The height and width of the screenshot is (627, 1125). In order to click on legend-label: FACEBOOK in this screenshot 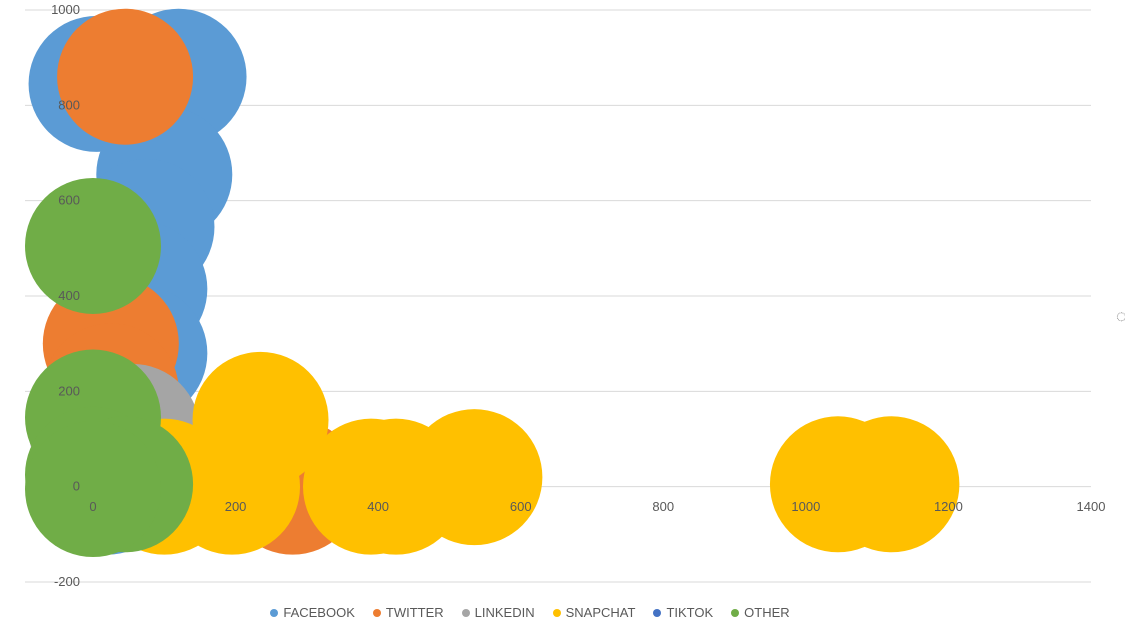, I will do `click(319, 612)`.